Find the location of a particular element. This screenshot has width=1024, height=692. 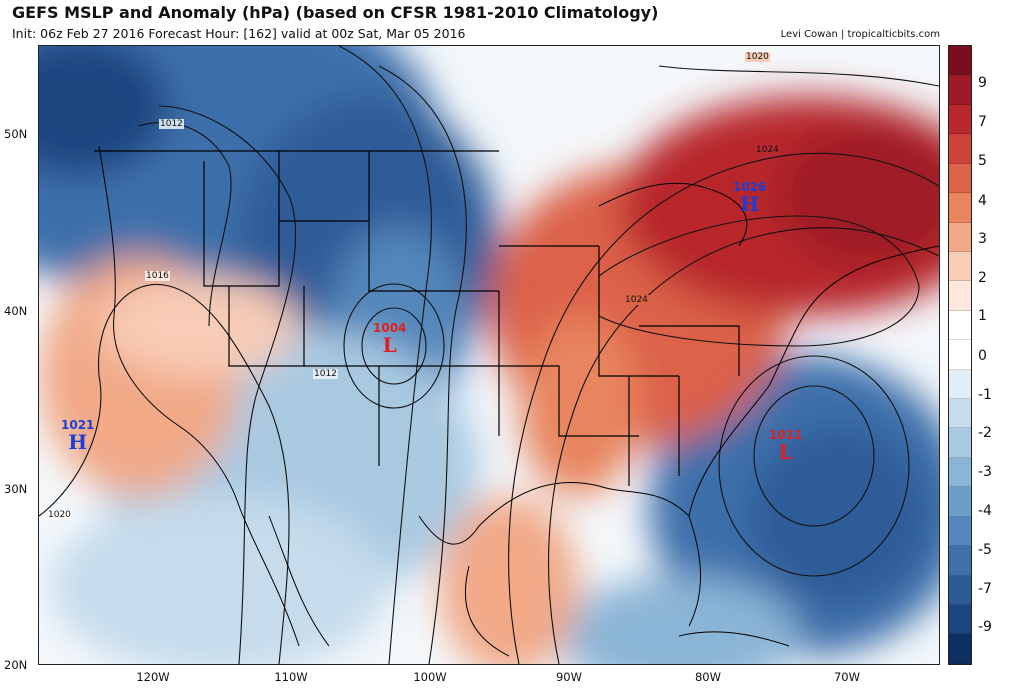

colorbar-label: 3 is located at coordinates (982, 239).